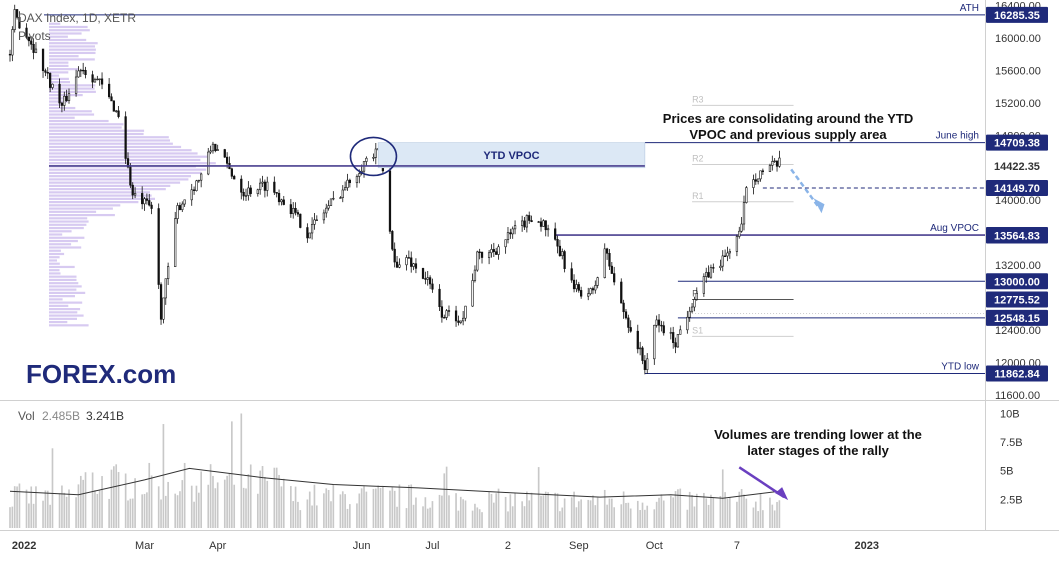  Describe the element at coordinates (788, 134) in the screenshot. I see `price-annotation-line-2: VPOC and previous supply area` at that location.